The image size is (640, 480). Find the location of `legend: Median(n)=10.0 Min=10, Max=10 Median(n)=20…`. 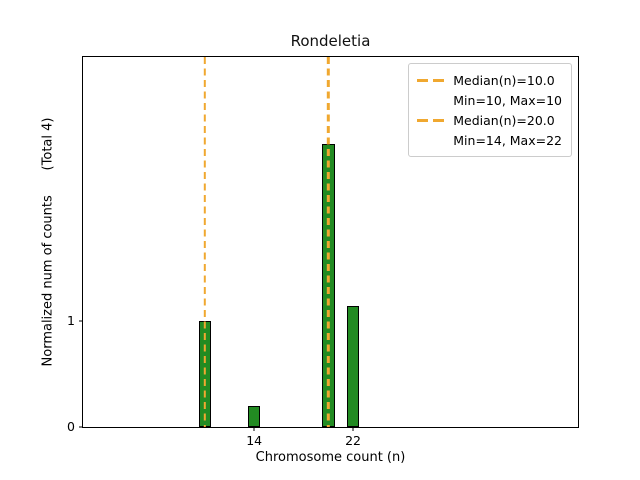

legend: Median(n)=10.0 Min=10, Max=10 Median(n)=20… is located at coordinates (490, 110).